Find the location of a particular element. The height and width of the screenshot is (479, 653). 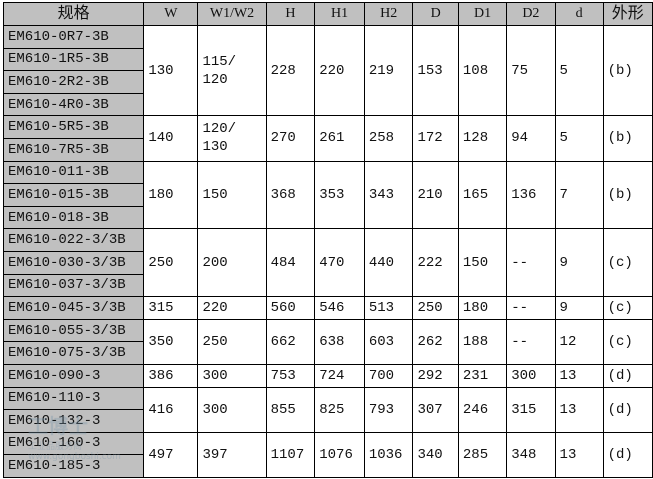

model-cell: EM610-185-3 is located at coordinates (73, 466).